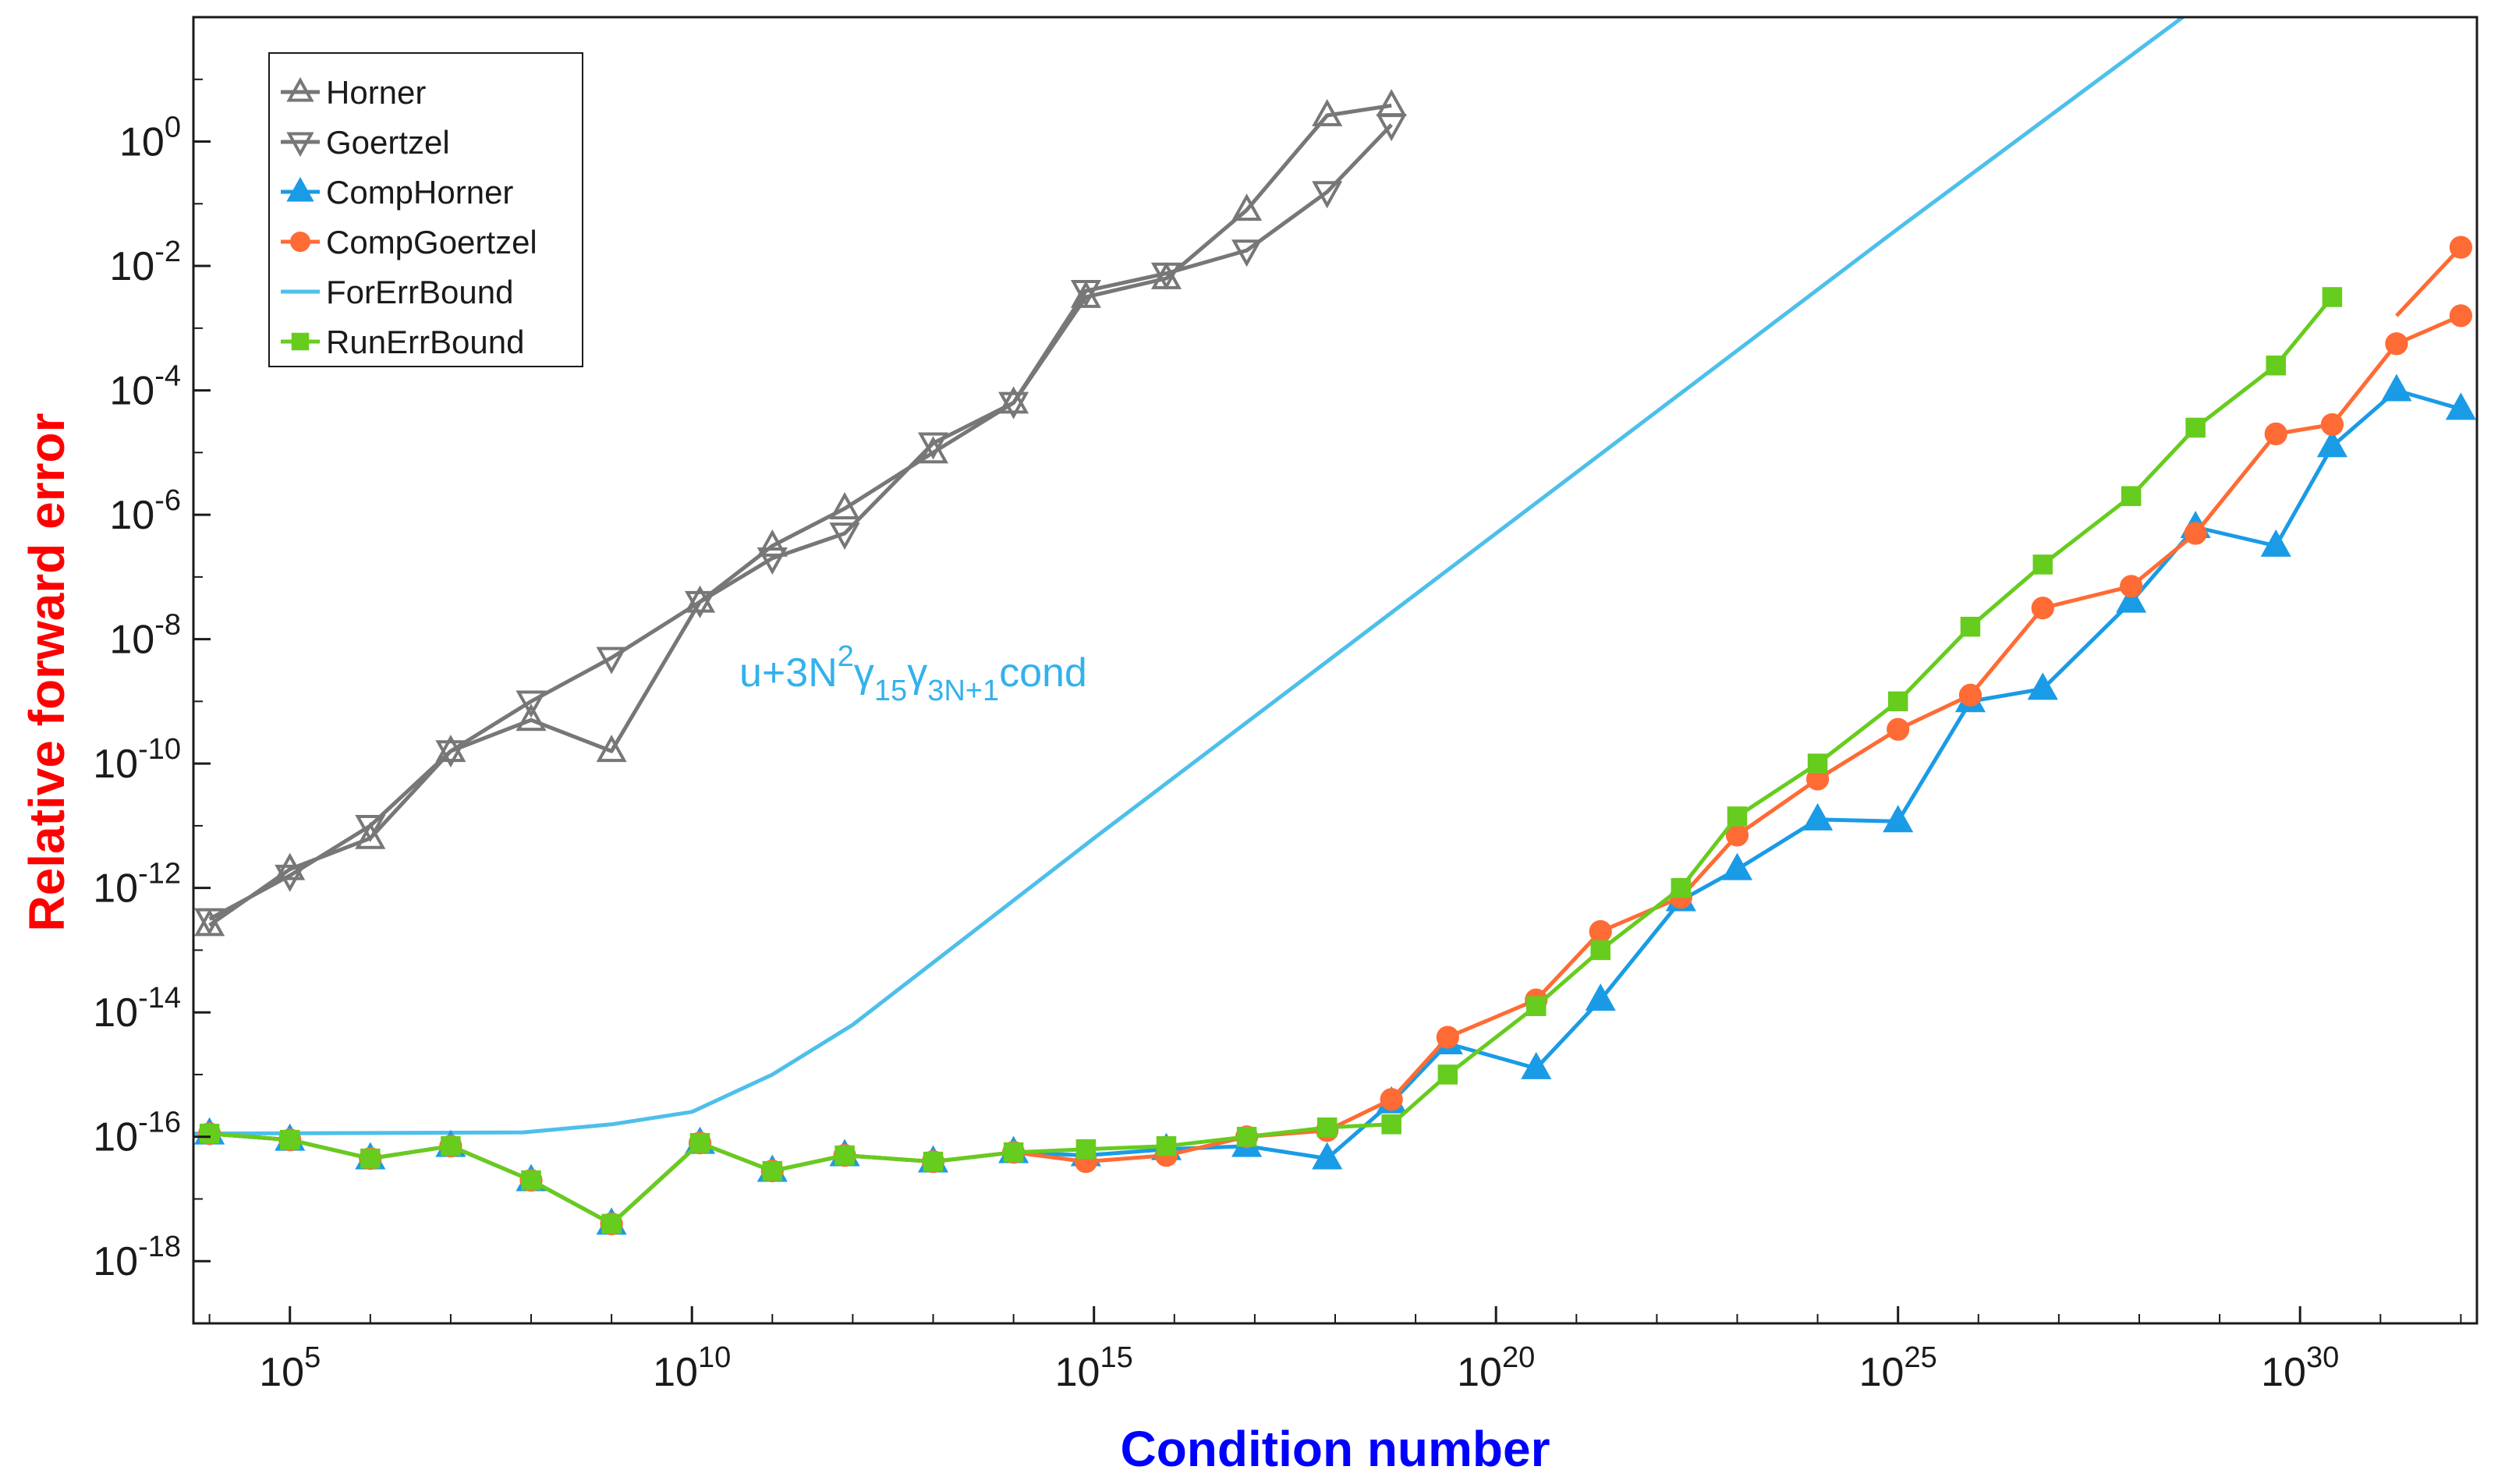 Image resolution: width=2498 pixels, height=1484 pixels. I want to click on y-tick-label: 10⁻¹⁶, so click(137, 1133).